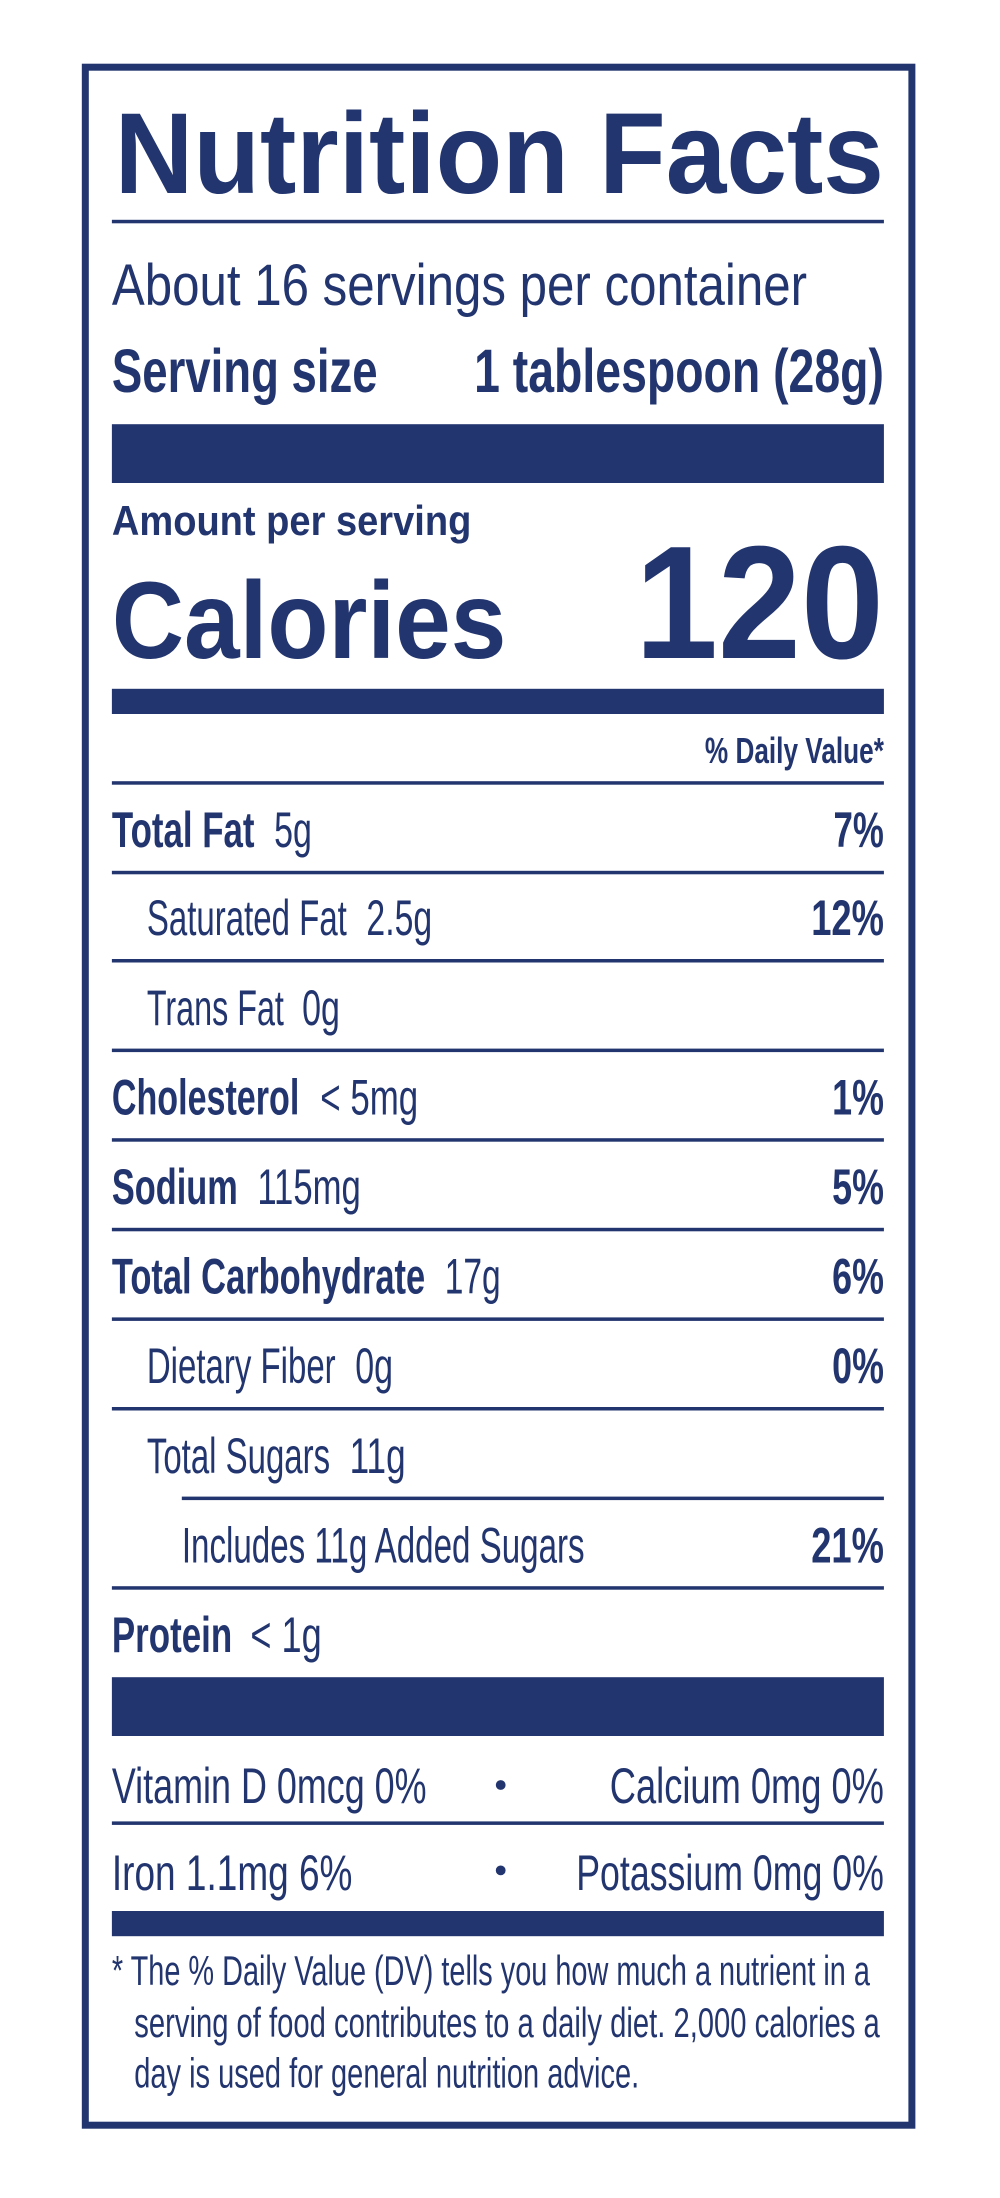 This screenshot has width=1000, height=2198. Describe the element at coordinates (383, 1544) in the screenshot. I see `nutrient-name: Includes 11g Added Sugars` at that location.